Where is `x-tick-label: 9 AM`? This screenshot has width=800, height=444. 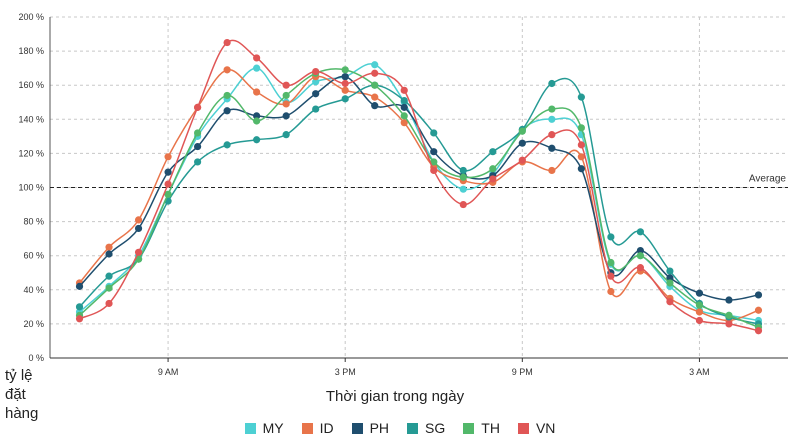
x-tick-label: 9 AM is located at coordinates (168, 372).